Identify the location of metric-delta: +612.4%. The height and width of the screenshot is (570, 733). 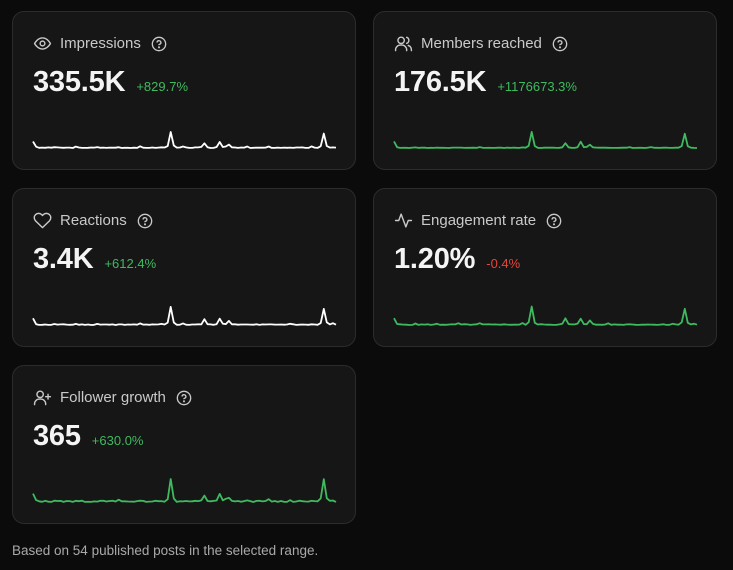
(130, 263).